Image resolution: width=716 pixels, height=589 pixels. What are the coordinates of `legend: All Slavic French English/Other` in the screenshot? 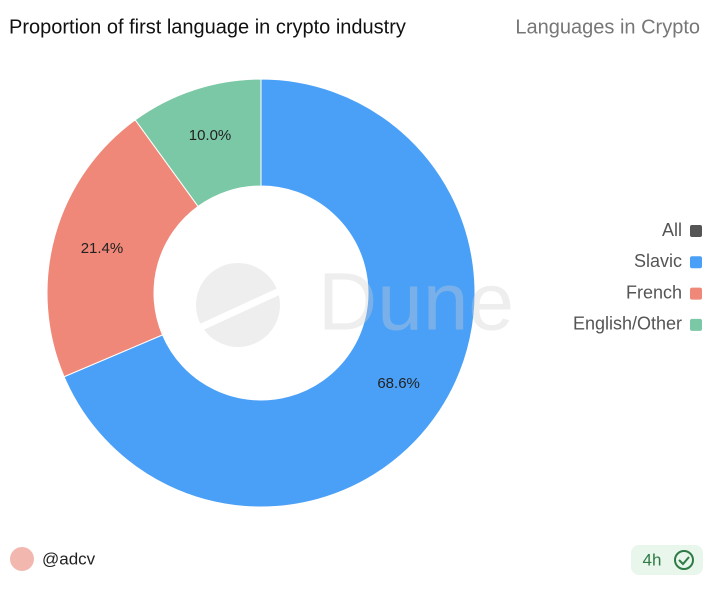 It's located at (637, 277).